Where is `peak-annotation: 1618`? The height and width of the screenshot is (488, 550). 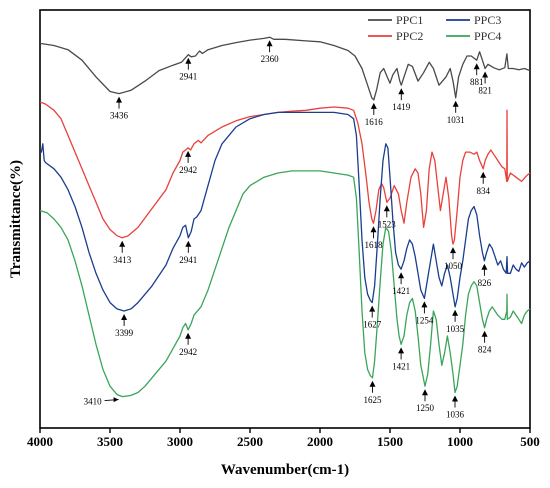 peak-annotation: 1618 is located at coordinates (374, 238).